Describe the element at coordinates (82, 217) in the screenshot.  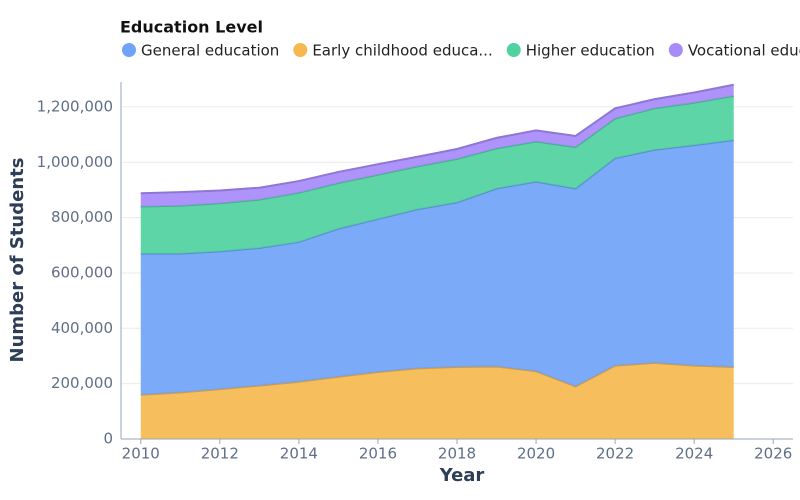
I see `y-tick-label: 800,000` at that location.